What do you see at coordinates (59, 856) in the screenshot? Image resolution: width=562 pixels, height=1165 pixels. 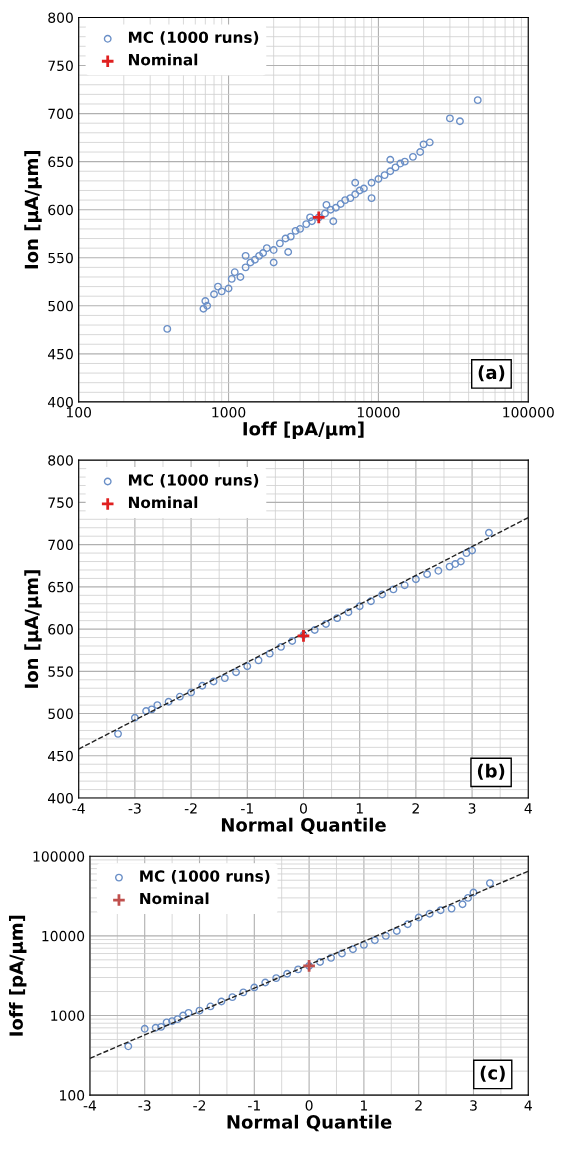 I see `y-tick-label: 100000` at bounding box center [59, 856].